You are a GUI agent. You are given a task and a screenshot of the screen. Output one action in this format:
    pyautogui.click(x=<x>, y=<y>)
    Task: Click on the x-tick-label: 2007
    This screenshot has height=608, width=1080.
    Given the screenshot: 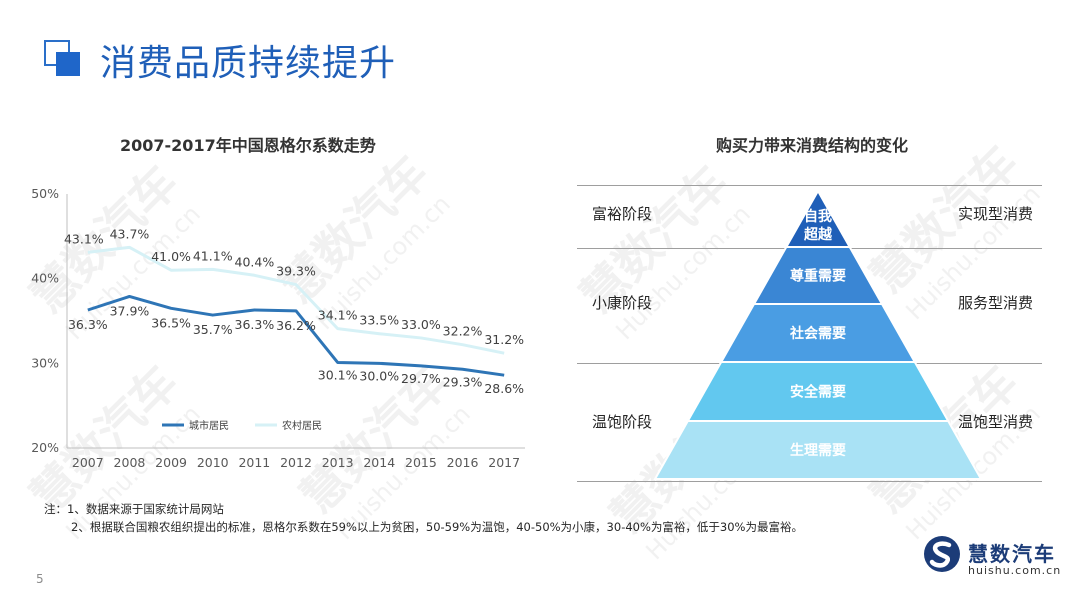 What is the action you would take?
    pyautogui.click(x=88, y=462)
    